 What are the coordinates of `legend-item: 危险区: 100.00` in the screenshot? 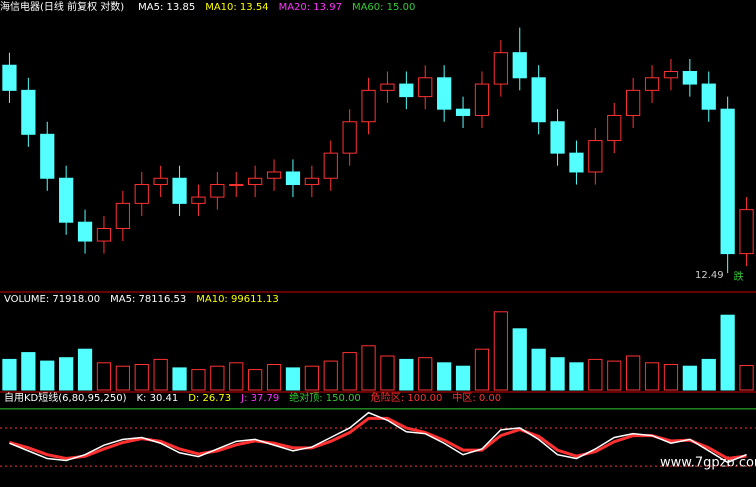 It's located at (407, 397).